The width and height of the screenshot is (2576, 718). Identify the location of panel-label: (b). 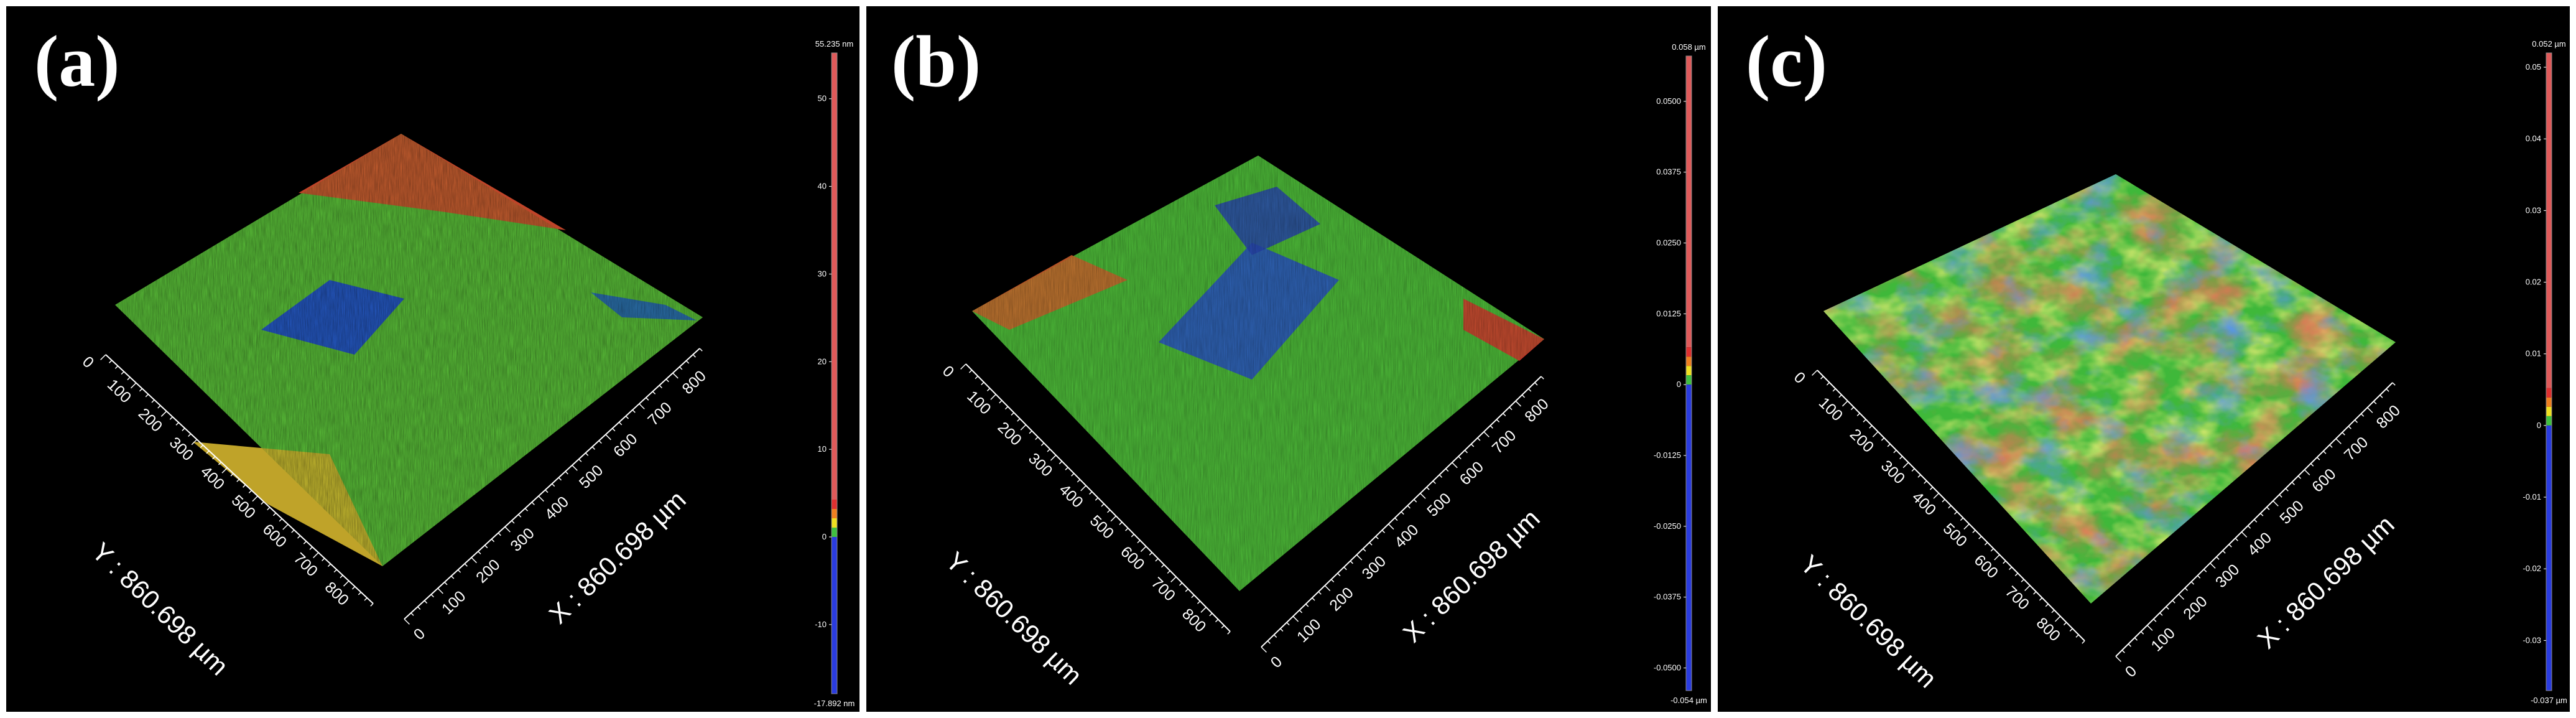
(936, 61).